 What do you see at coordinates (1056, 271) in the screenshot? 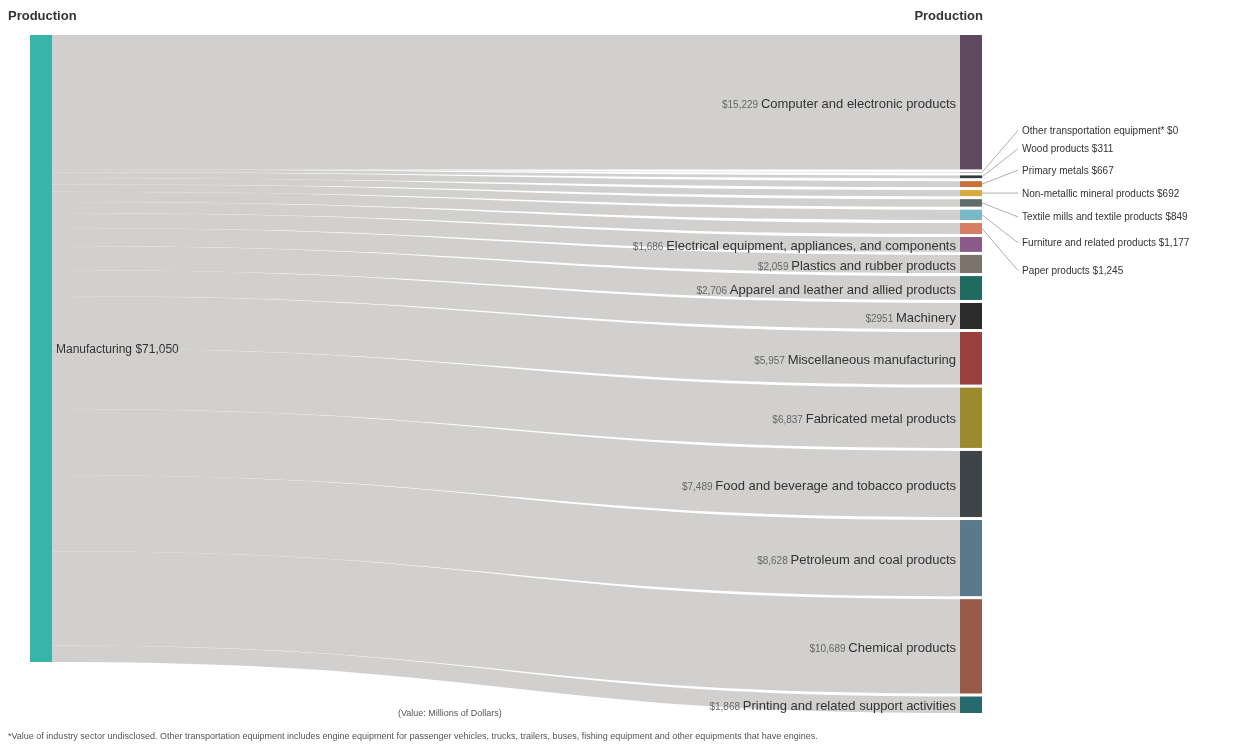
I see `category-label: Paper products` at bounding box center [1056, 271].